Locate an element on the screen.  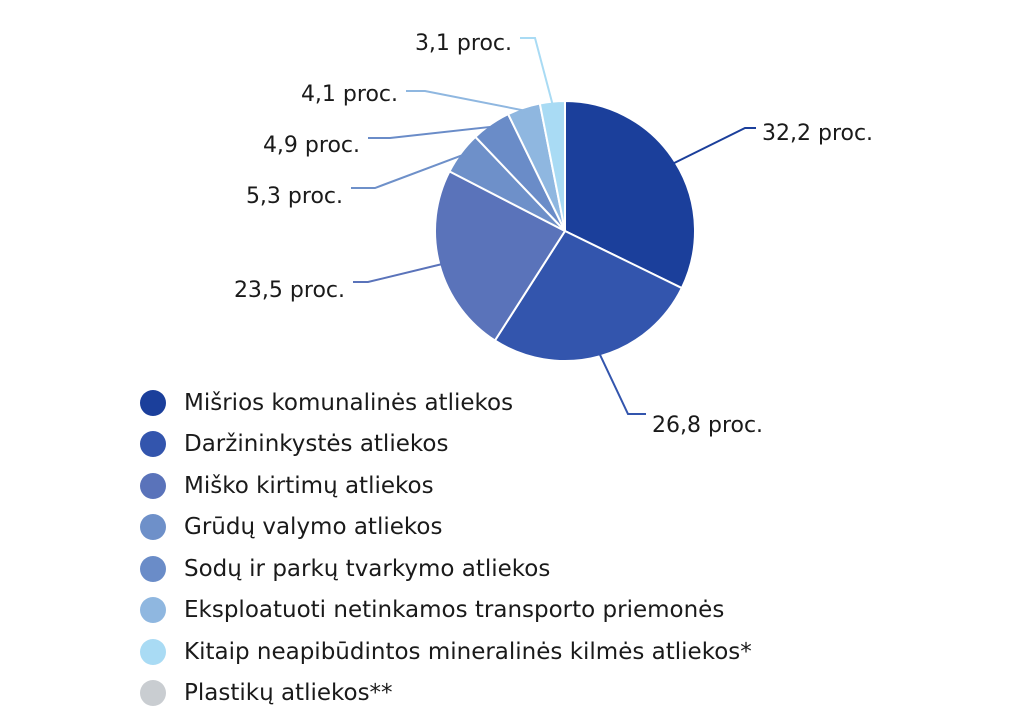
legend-label: Daržininkystės atliekos is located at coordinates (316, 444).